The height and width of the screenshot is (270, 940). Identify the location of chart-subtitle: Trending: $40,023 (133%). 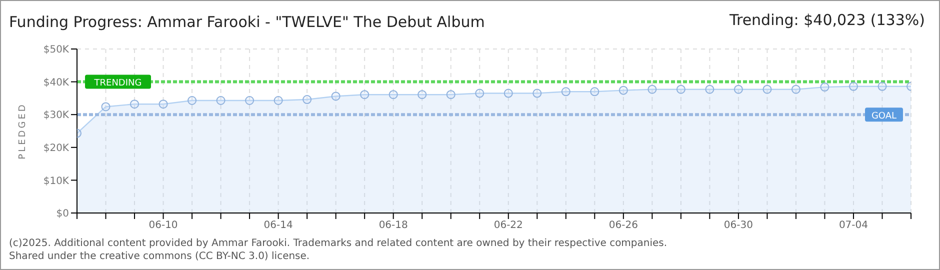
(827, 20).